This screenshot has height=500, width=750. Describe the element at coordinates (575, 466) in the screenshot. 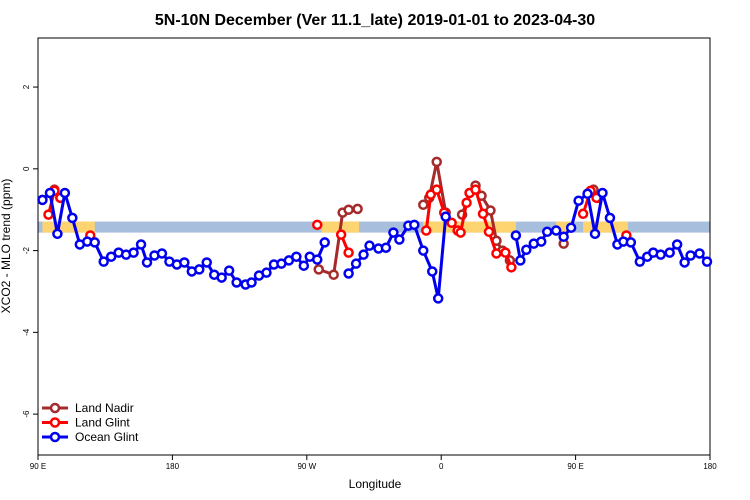

I see `x-tick-label: 90 E` at that location.